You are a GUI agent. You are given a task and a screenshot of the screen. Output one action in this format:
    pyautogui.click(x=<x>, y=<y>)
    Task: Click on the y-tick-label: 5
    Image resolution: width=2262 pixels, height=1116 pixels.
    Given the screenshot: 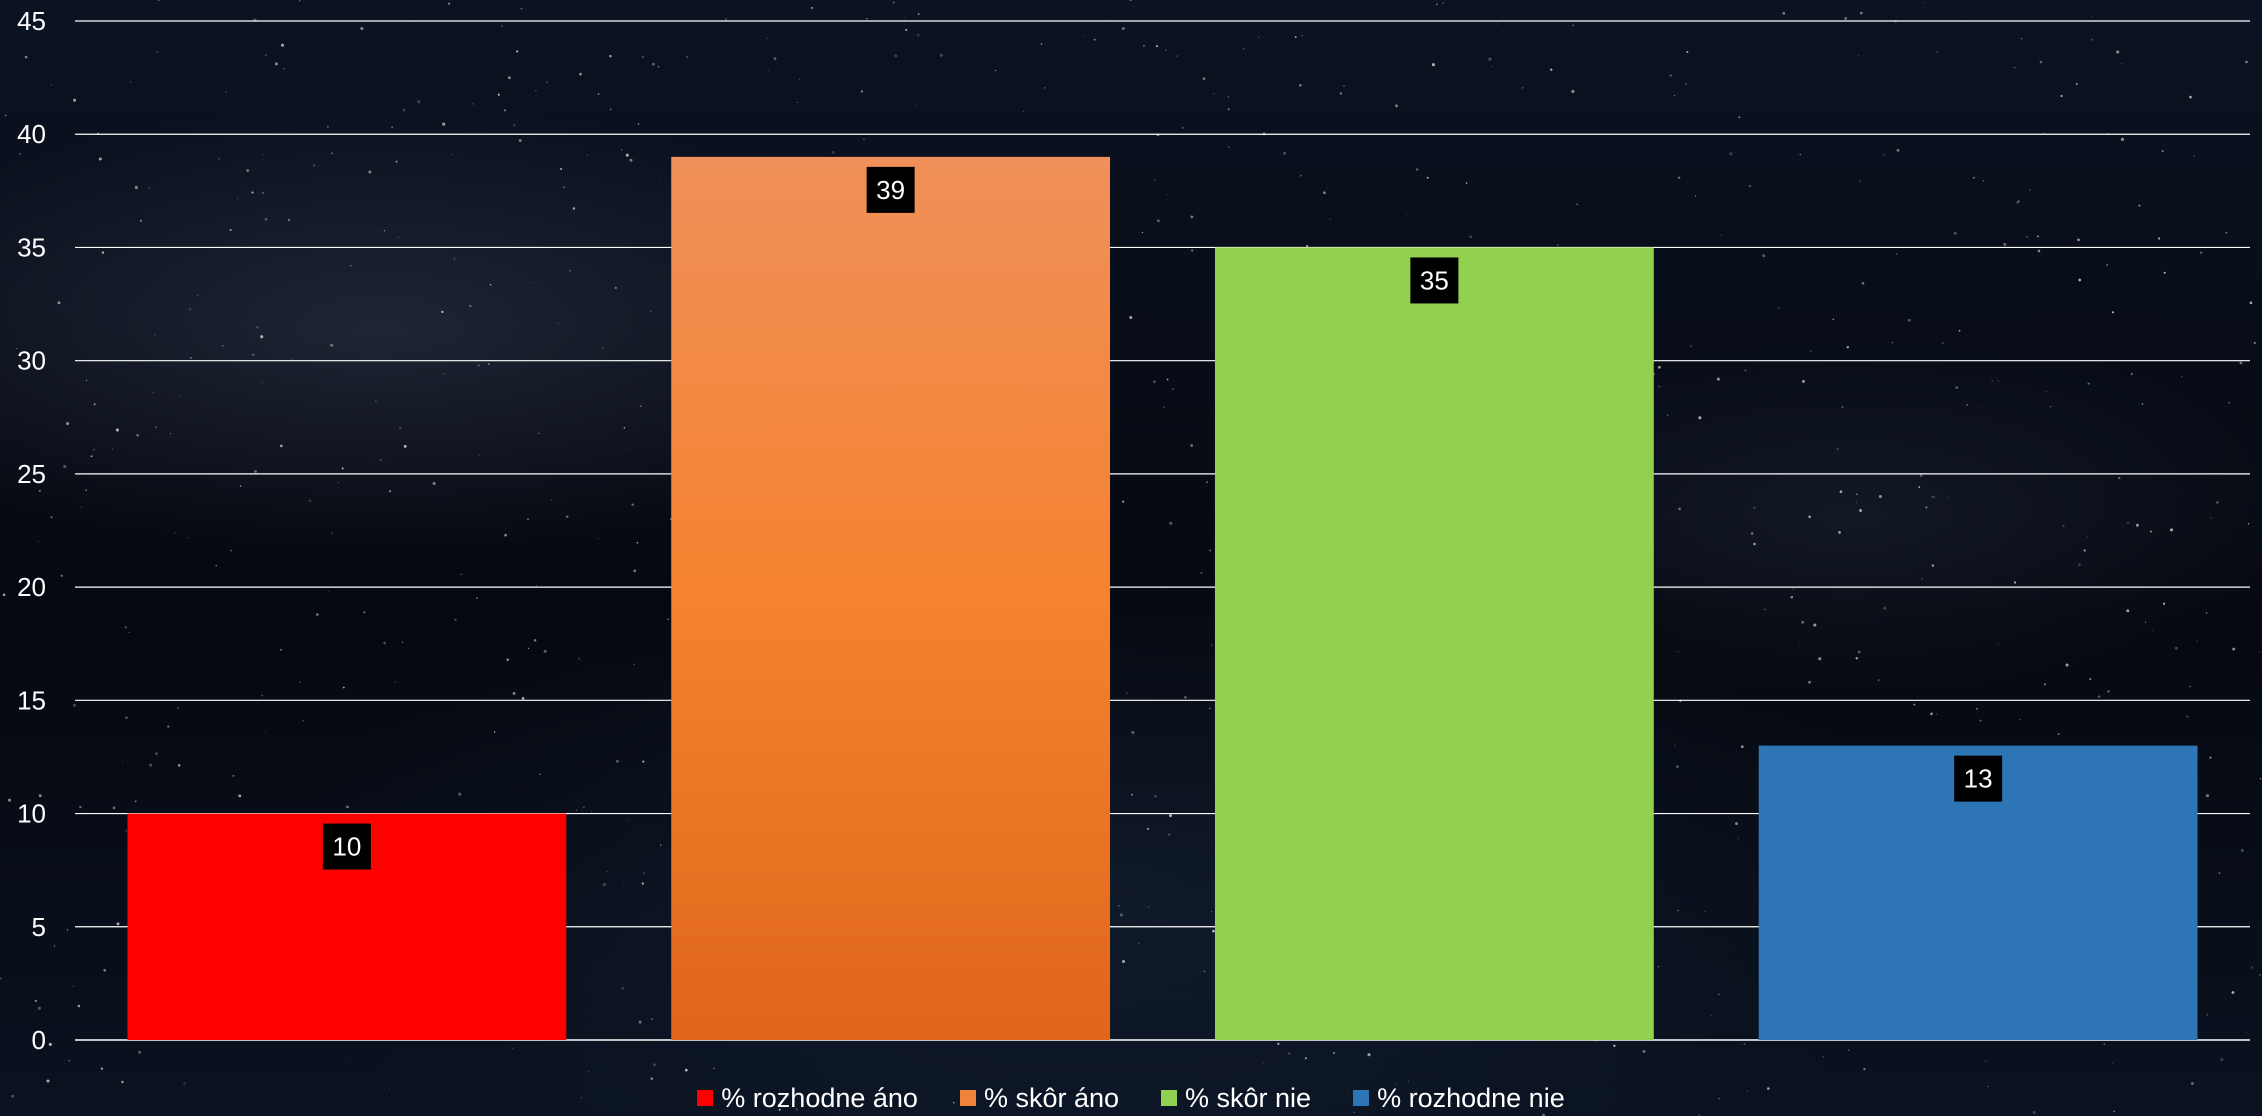 What is the action you would take?
    pyautogui.click(x=39, y=927)
    